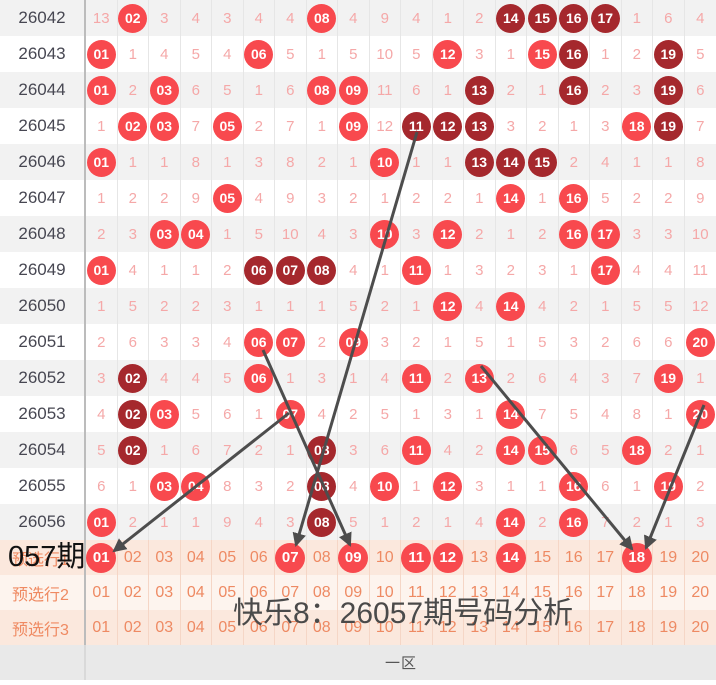  I want to click on period-row: 26044 01 2 03 6 5 1 6 08 09 11 6 1 13 2 1 16 2 3 19 6, so click(358, 90).